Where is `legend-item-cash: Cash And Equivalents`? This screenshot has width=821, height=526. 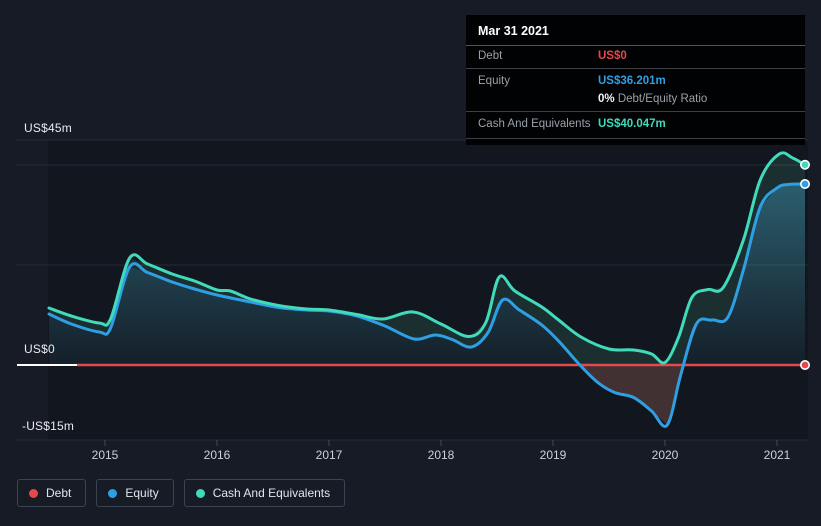 legend-item-cash: Cash And Equivalents is located at coordinates (264, 493).